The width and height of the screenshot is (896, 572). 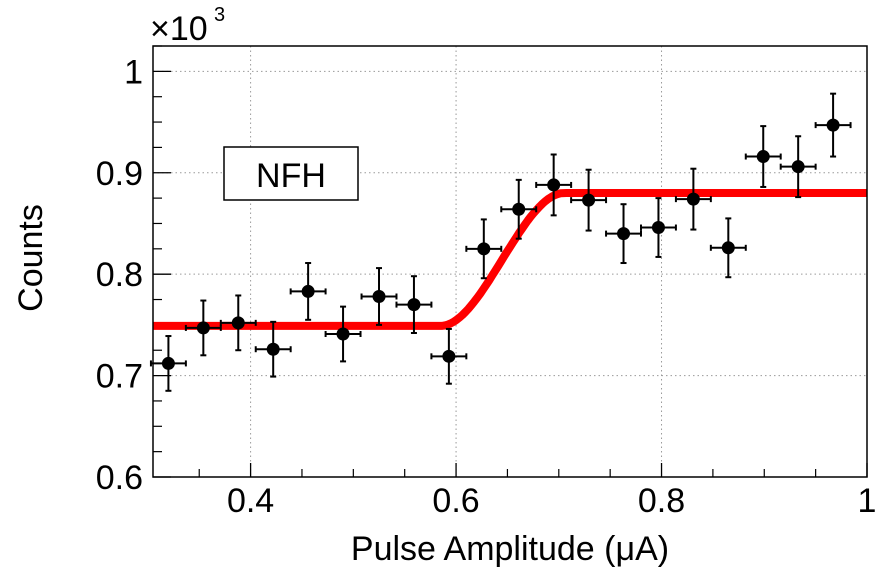 I want to click on legend-label: NFH, so click(x=291, y=176).